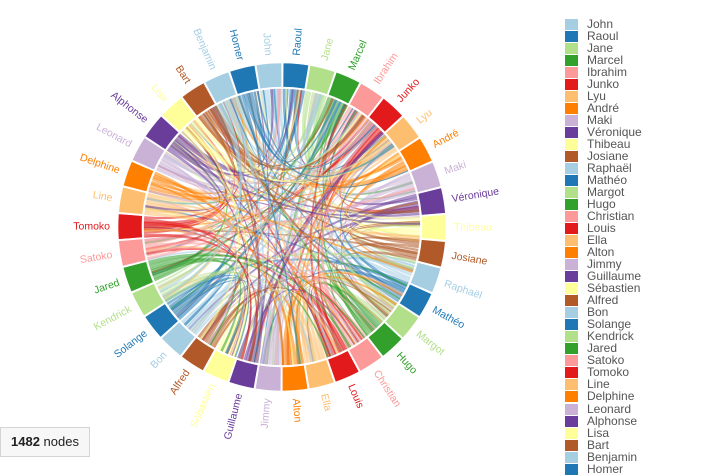 Image resolution: width=726 pixels, height=476 pixels. I want to click on label-jane: Jane, so click(327, 49).